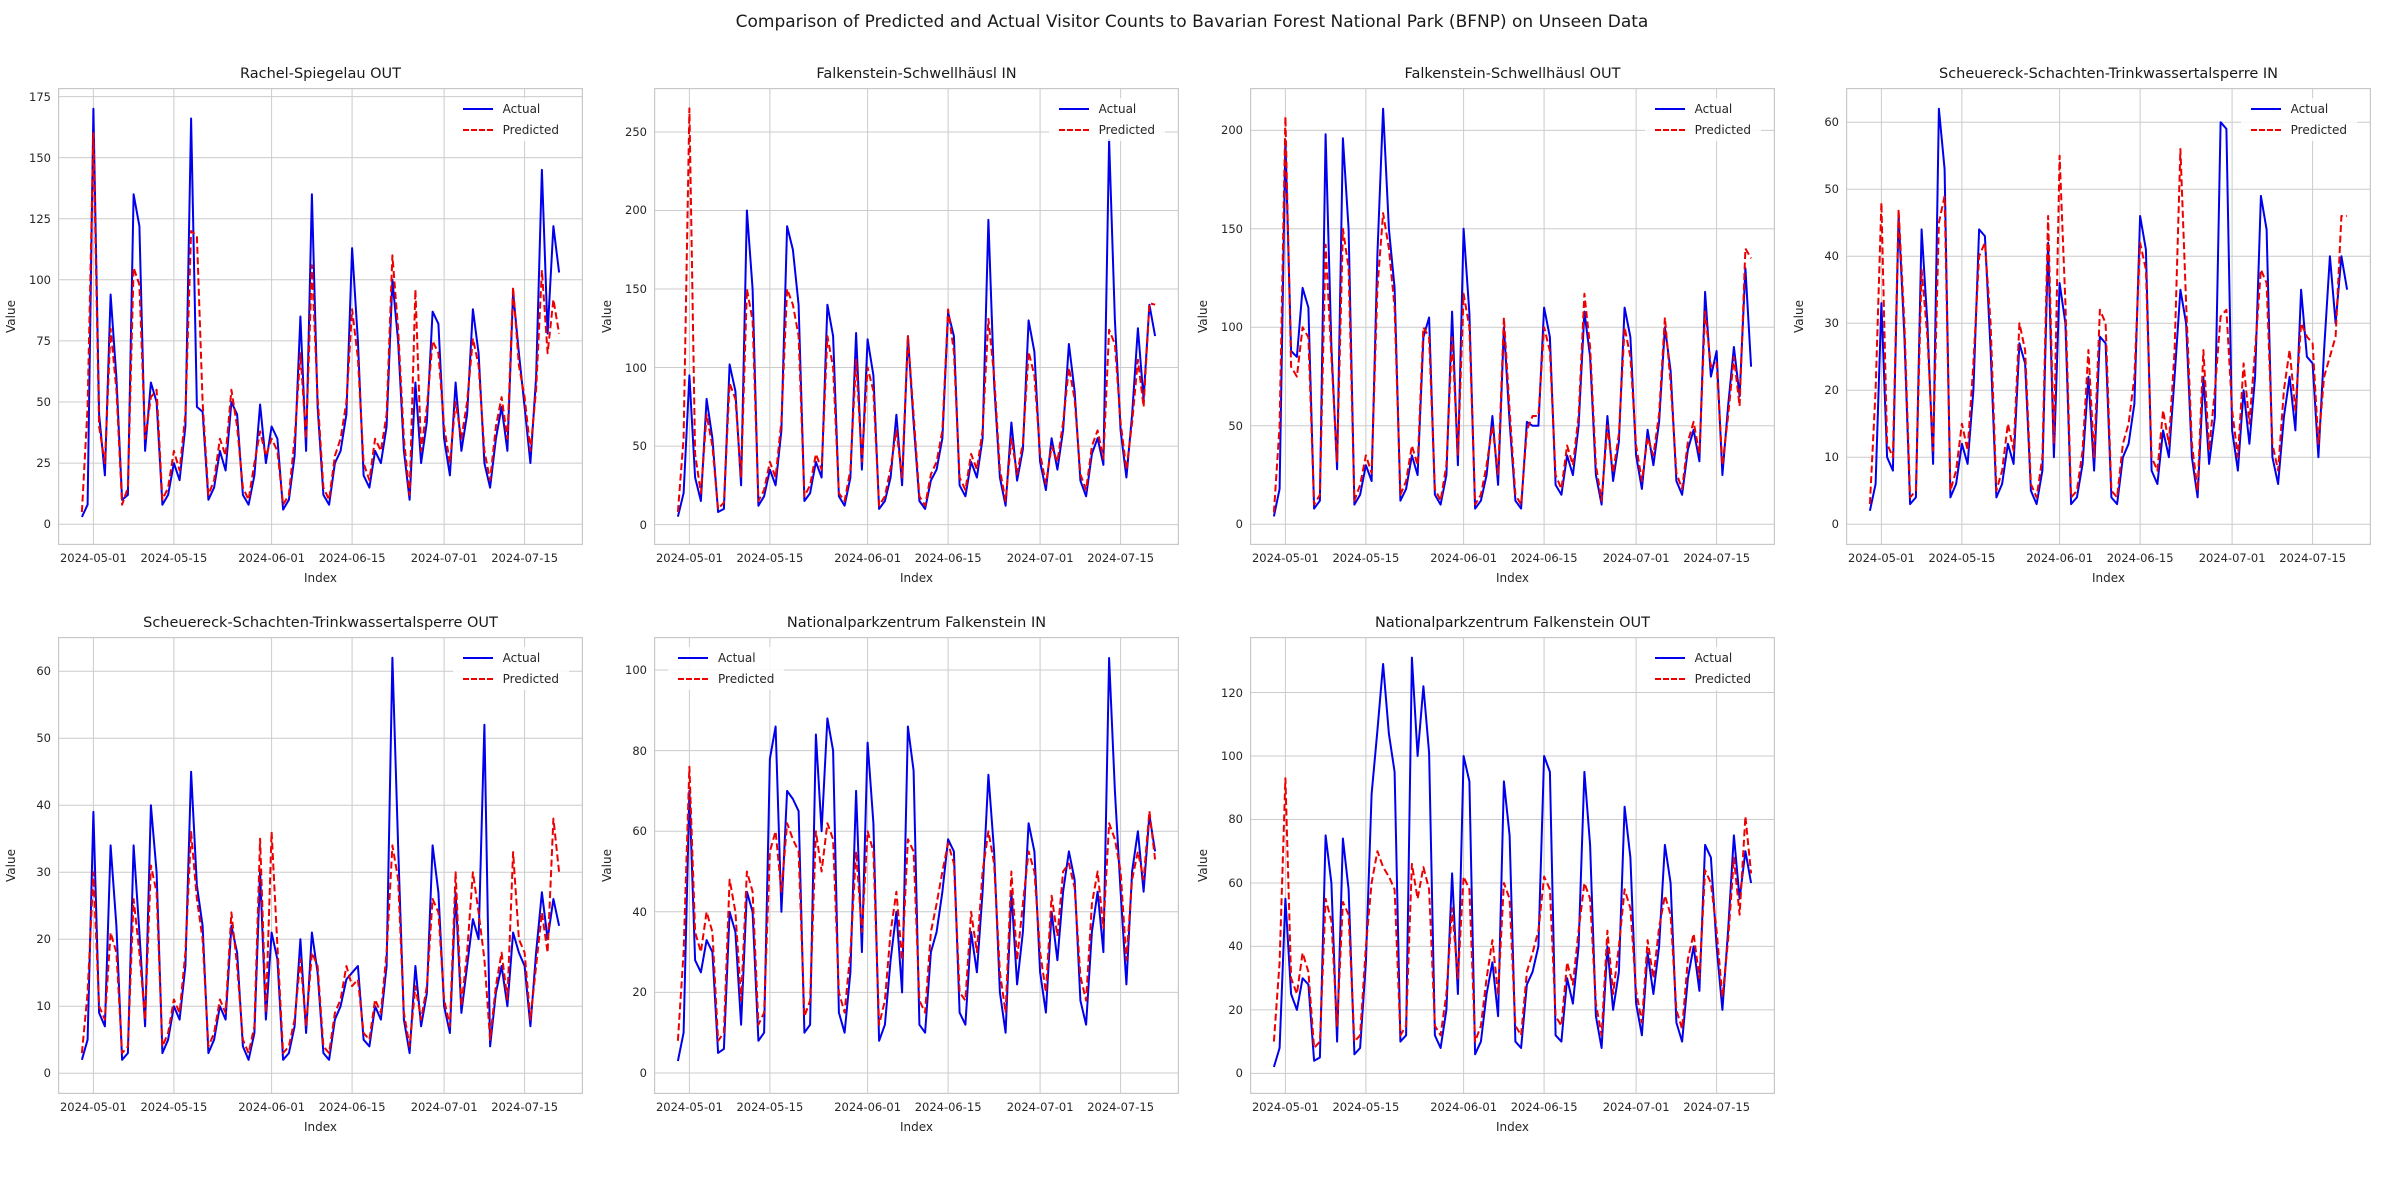 The image size is (2384, 1178). I want to click on y-tick: 80, so click(639, 750).